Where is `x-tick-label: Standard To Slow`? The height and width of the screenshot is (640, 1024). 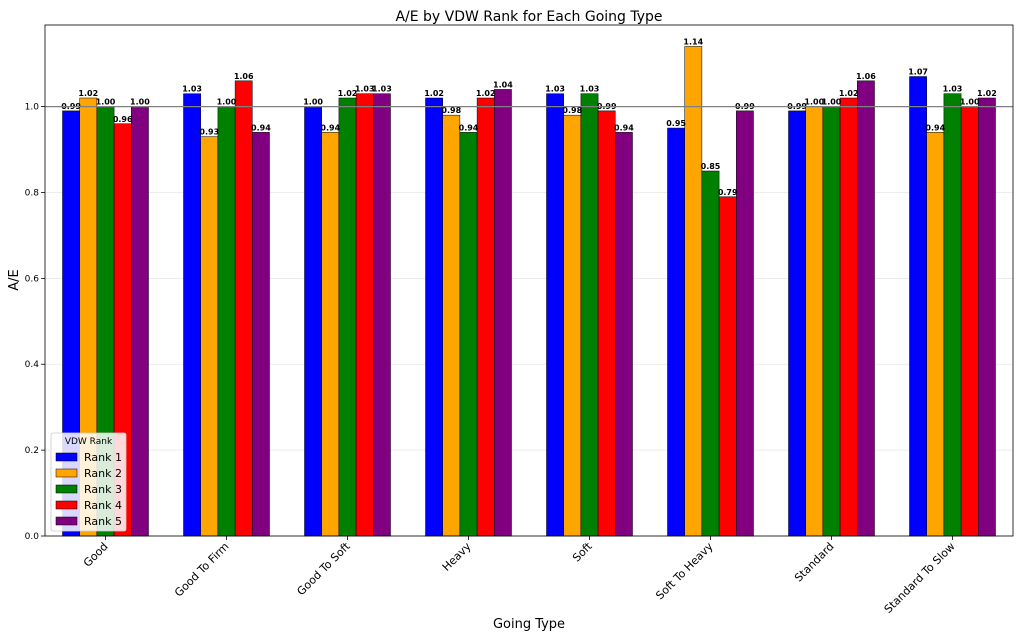 x-tick-label: Standard To Slow is located at coordinates (920, 578).